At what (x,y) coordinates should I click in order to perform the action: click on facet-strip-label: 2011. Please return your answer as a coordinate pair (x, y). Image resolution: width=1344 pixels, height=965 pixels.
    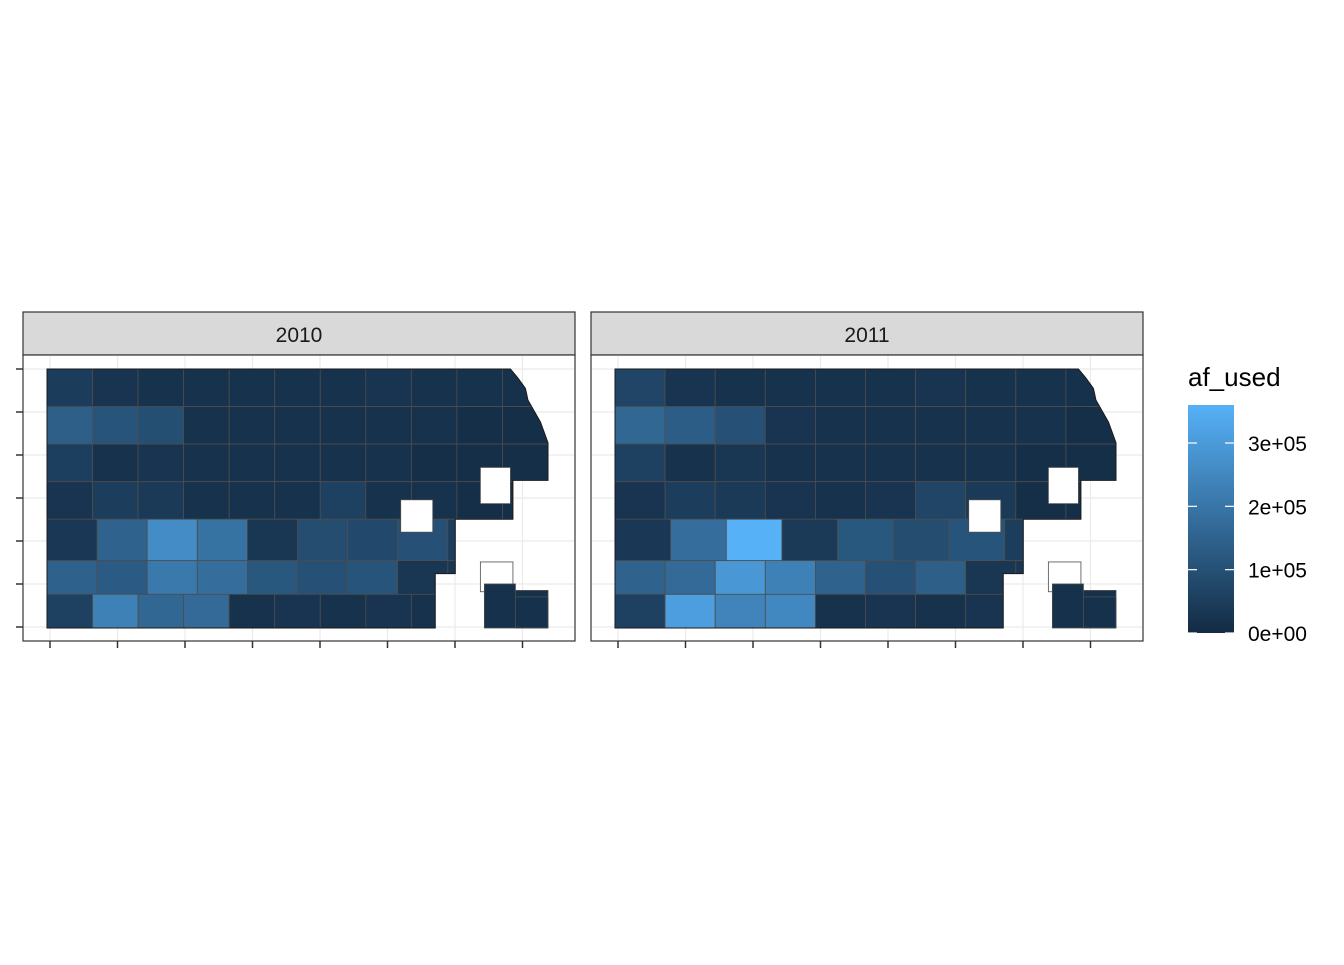
    Looking at the image, I should click on (866, 335).